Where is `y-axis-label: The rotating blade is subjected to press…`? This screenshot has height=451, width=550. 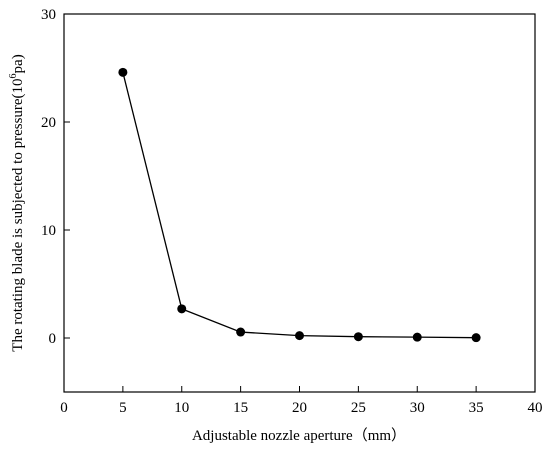
y-axis-label: The rotating blade is subjected to press… is located at coordinates (17, 202).